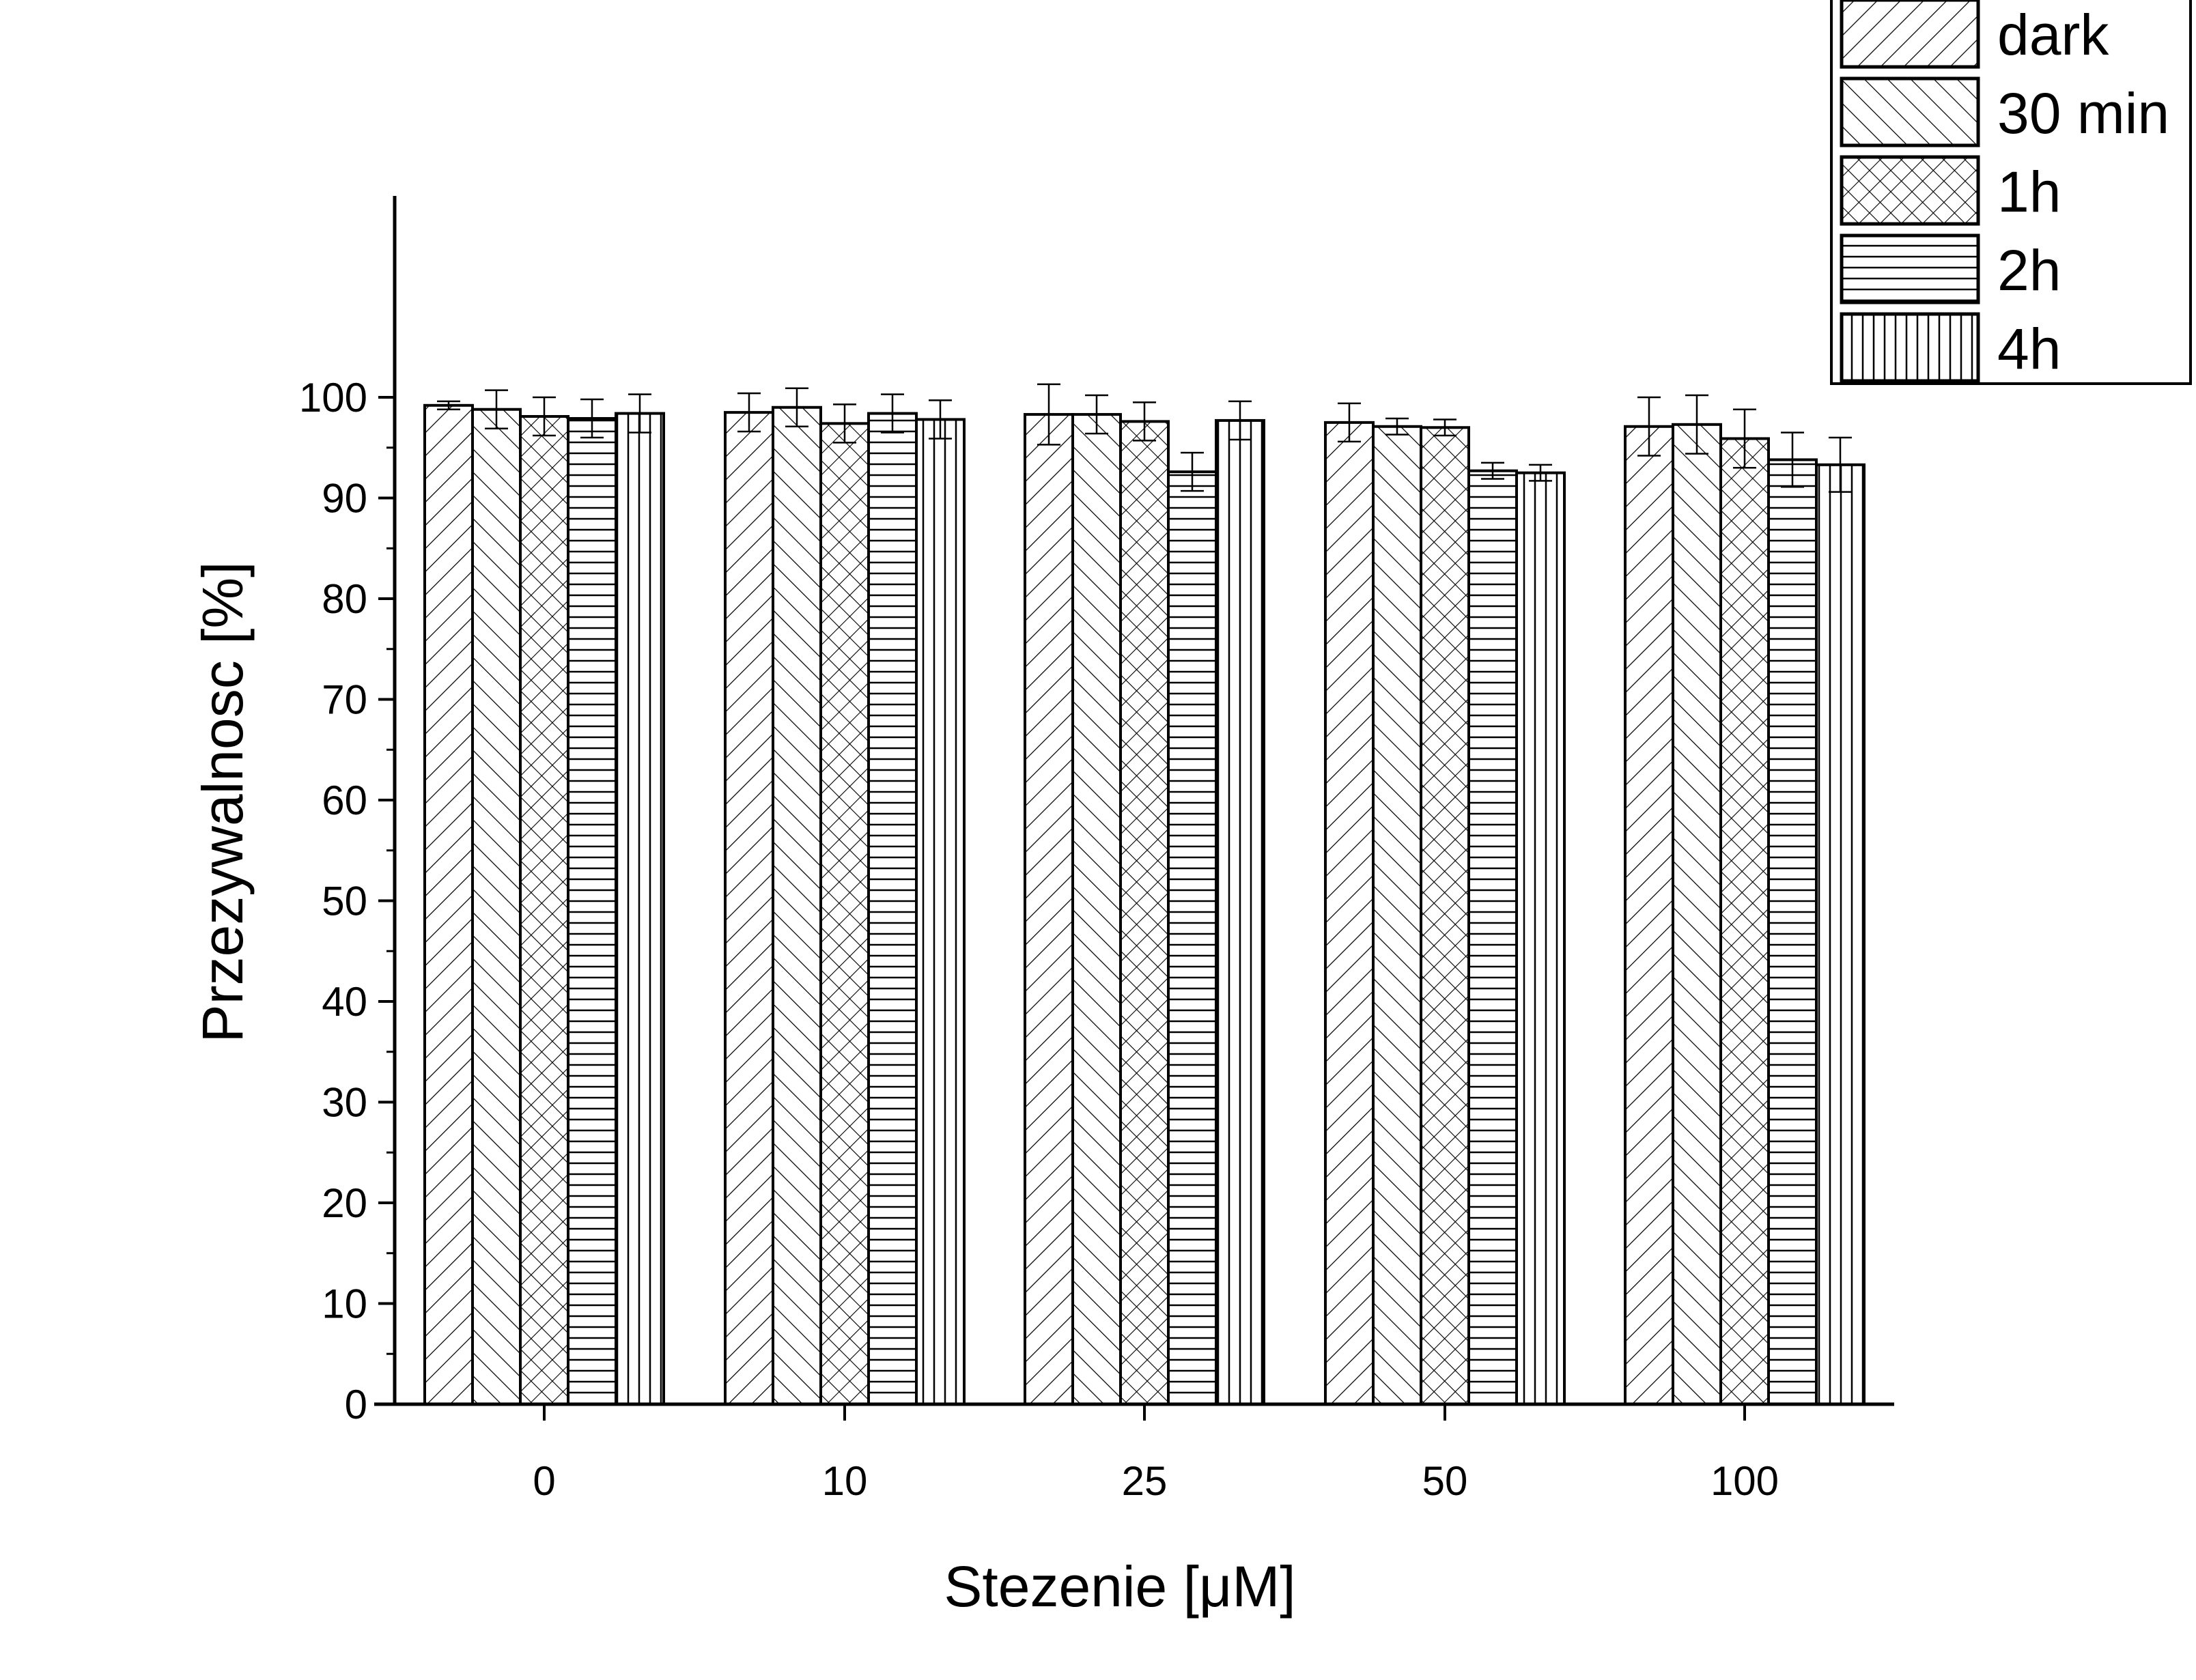 Image resolution: width=2196 pixels, height=1680 pixels. What do you see at coordinates (344, 901) in the screenshot?
I see `y-tick-label: 50` at bounding box center [344, 901].